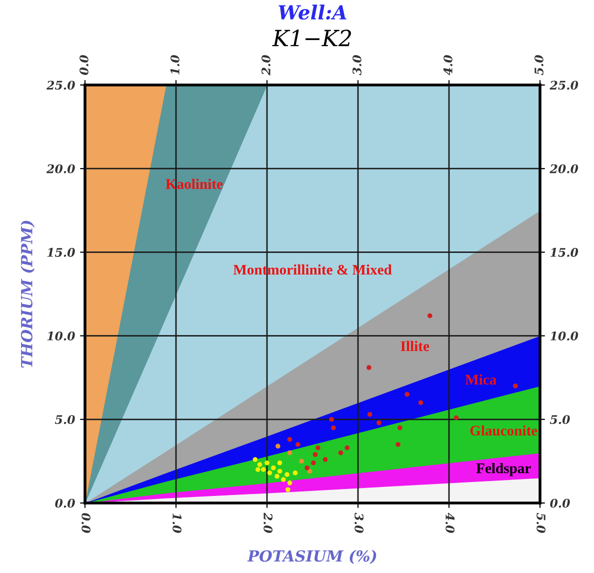 Image resolution: width=594 pixels, height=573 pixels. Describe the element at coordinates (560, 419) in the screenshot. I see `y2-tick-label: 5.0` at that location.